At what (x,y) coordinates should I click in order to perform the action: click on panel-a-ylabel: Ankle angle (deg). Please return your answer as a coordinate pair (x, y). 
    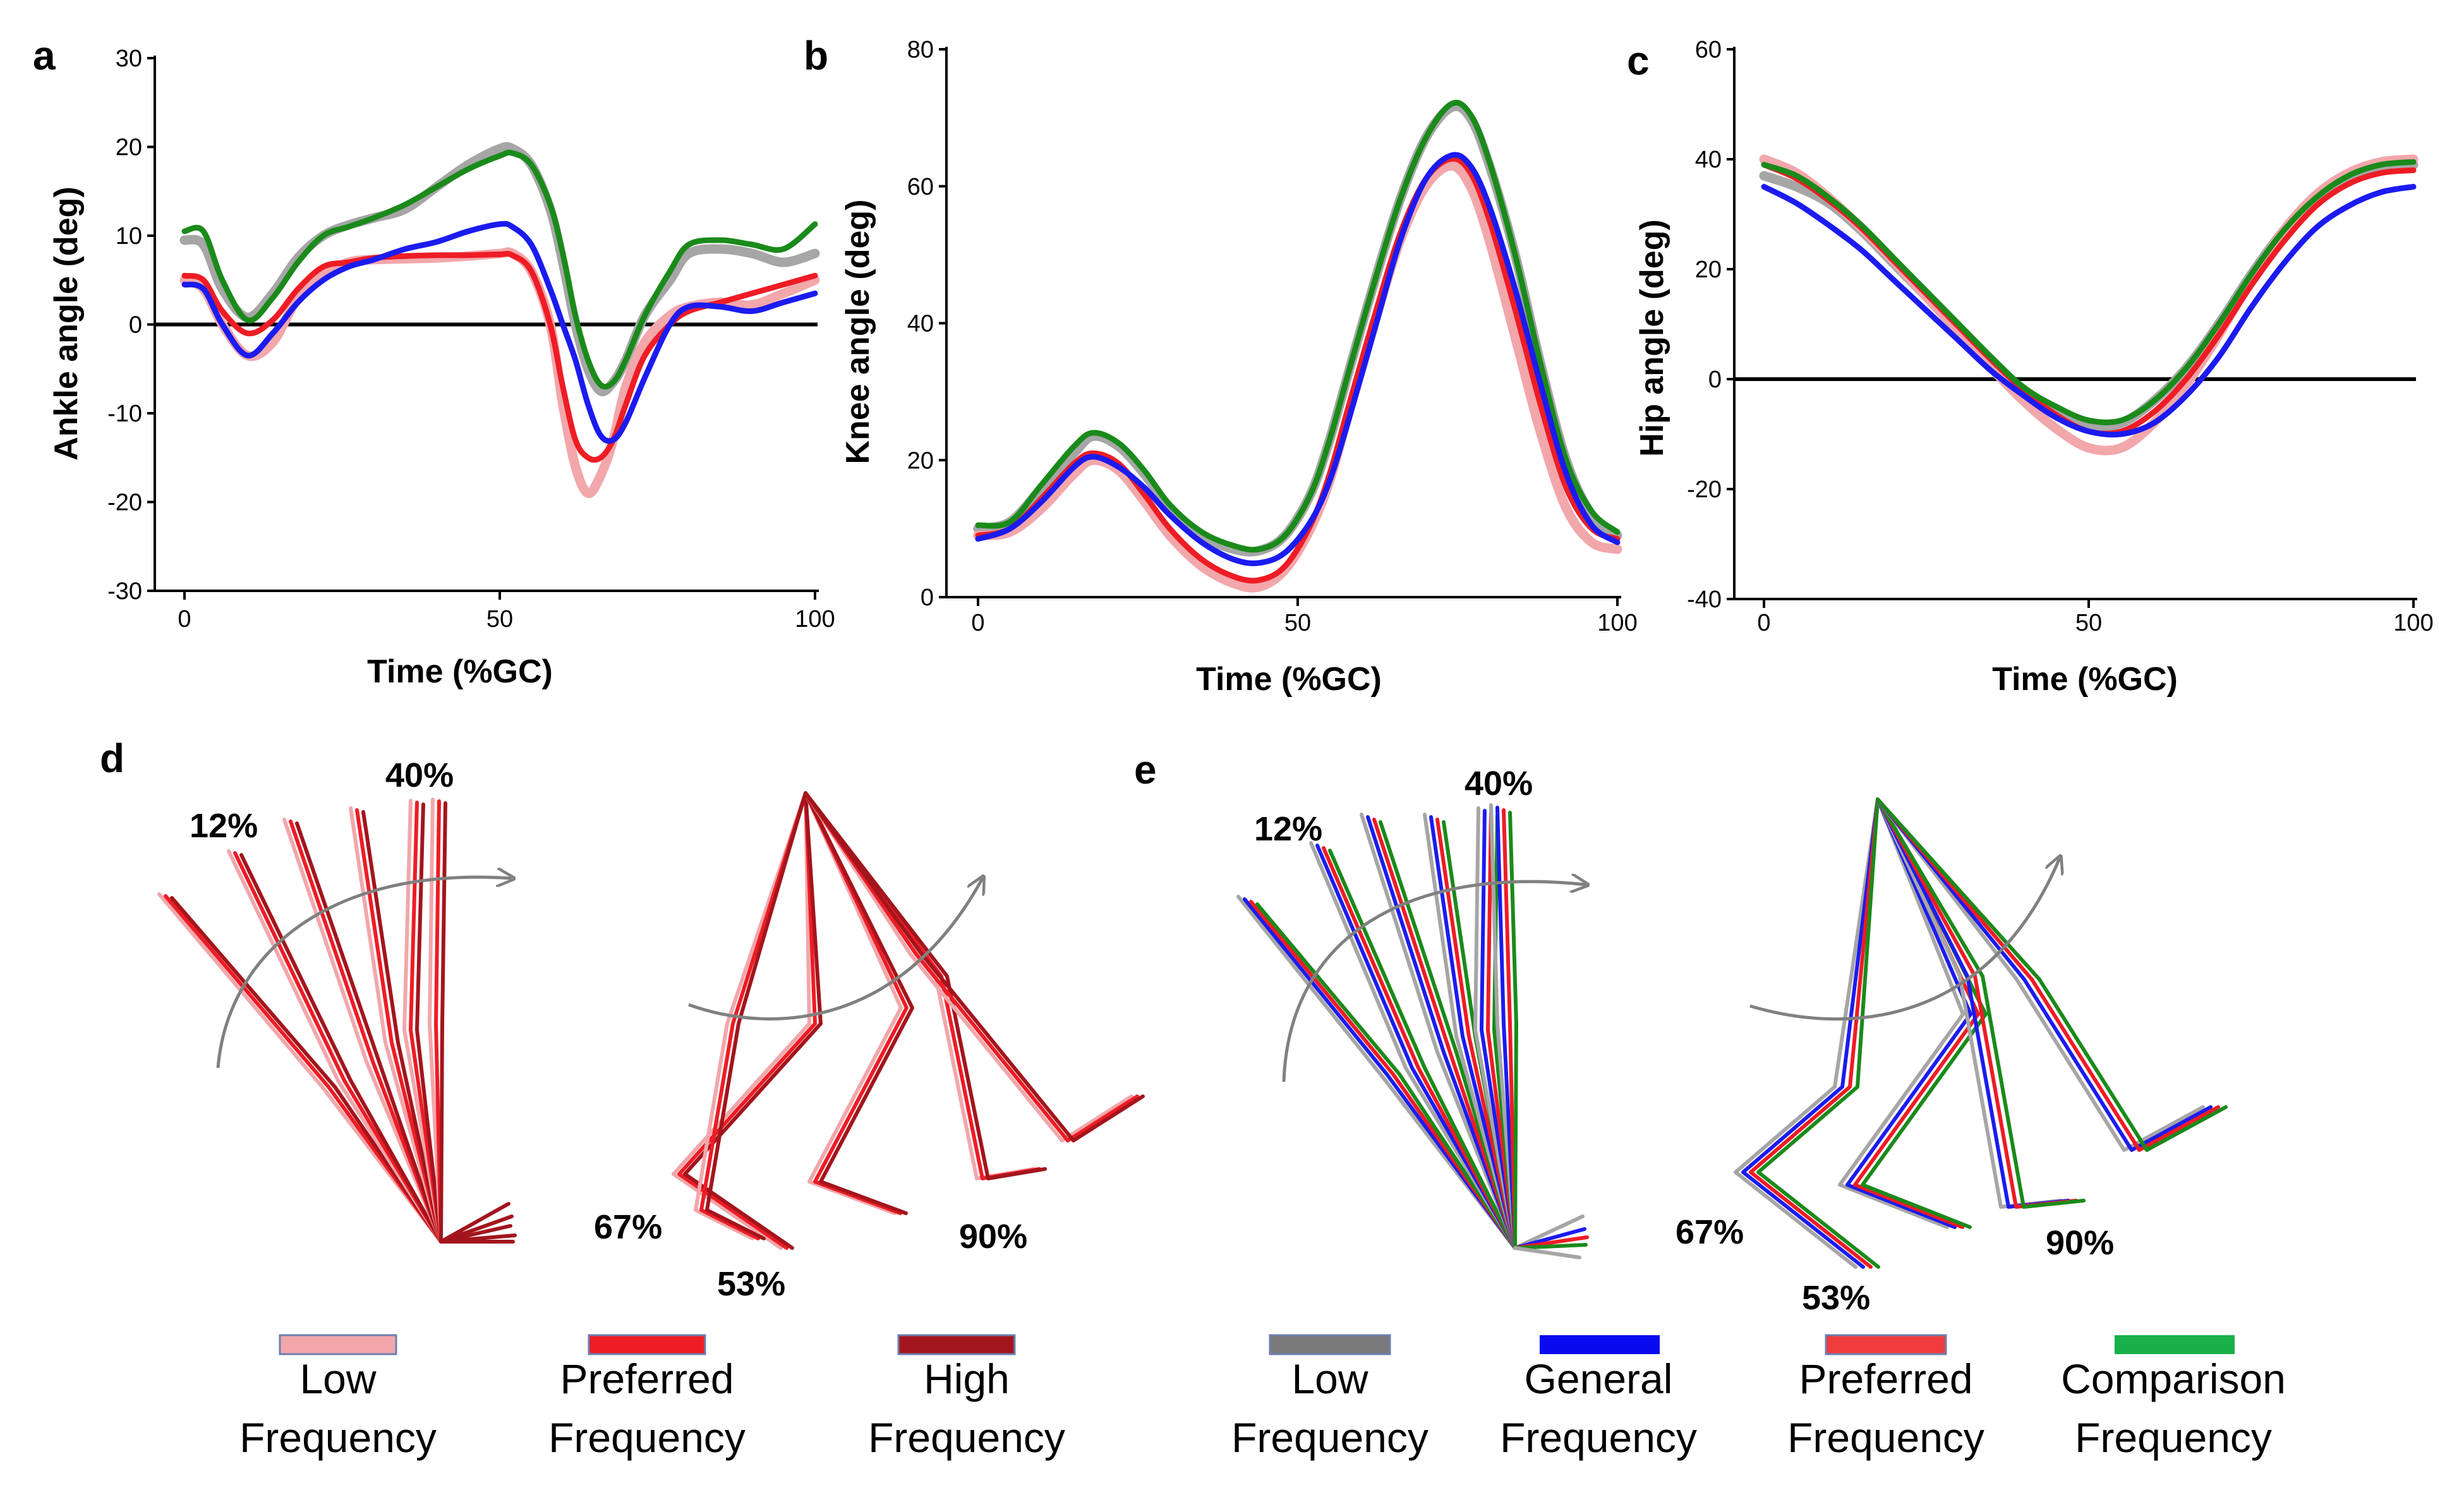
    Looking at the image, I should click on (67, 323).